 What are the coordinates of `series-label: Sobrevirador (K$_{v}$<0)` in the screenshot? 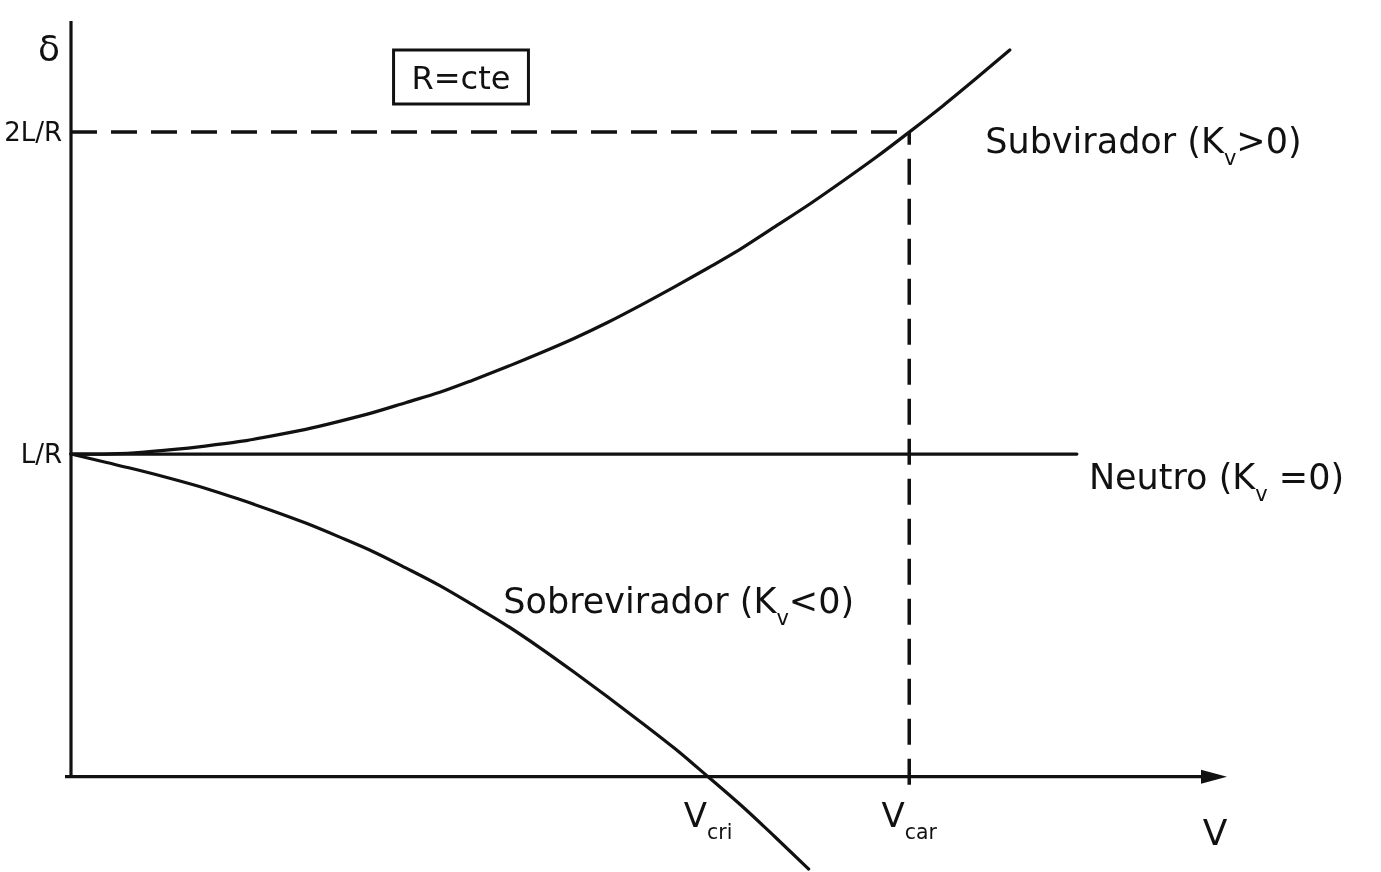 It's located at (679, 605).